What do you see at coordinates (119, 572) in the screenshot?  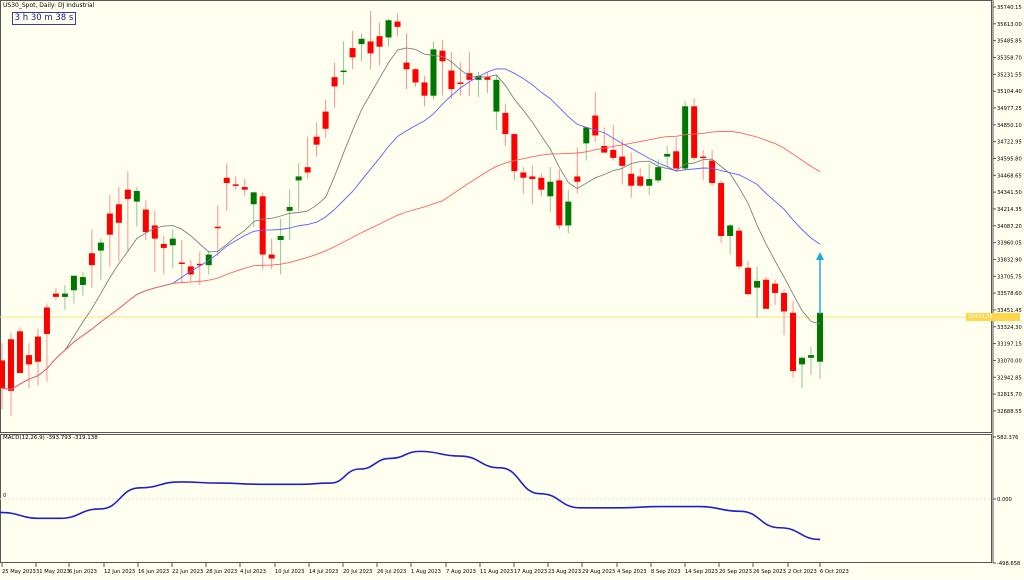 I see `svg-text: 12 Jun 2023` at bounding box center [119, 572].